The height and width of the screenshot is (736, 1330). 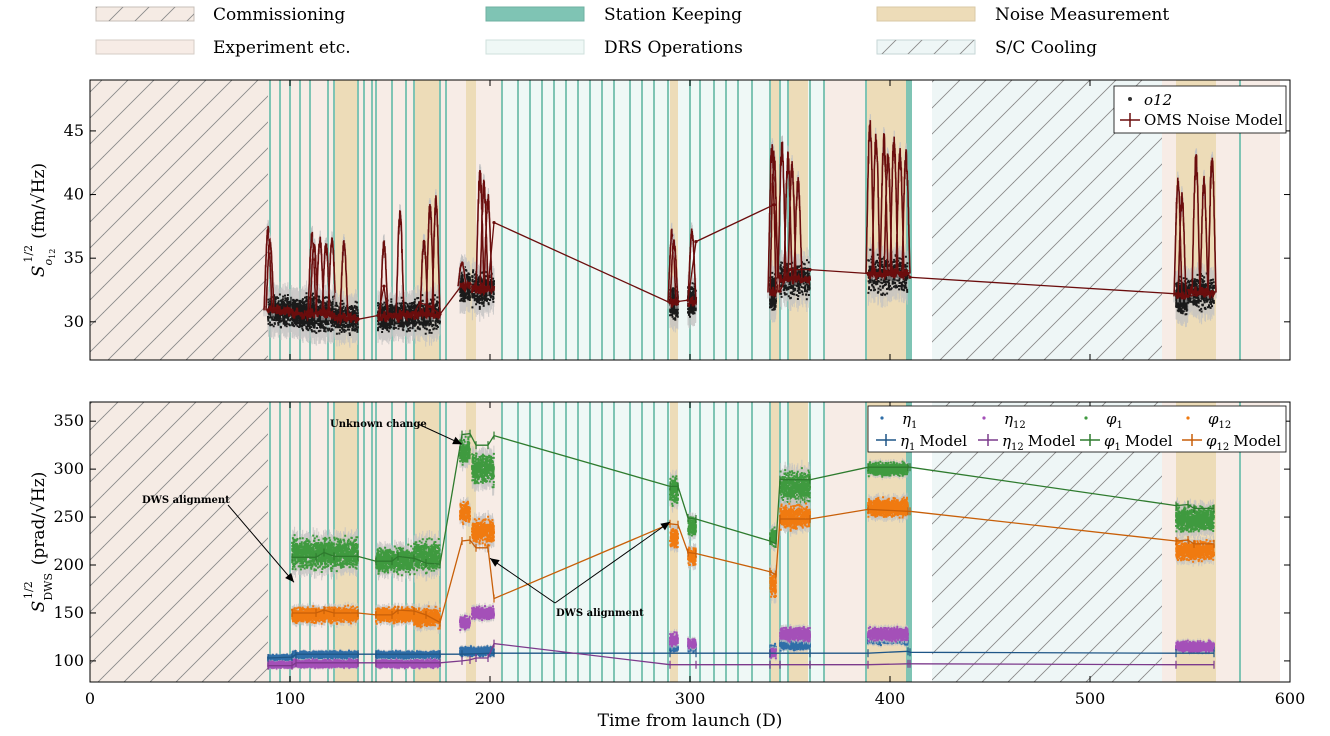 I want to click on xtick-label-4: 400, so click(x=890, y=698).